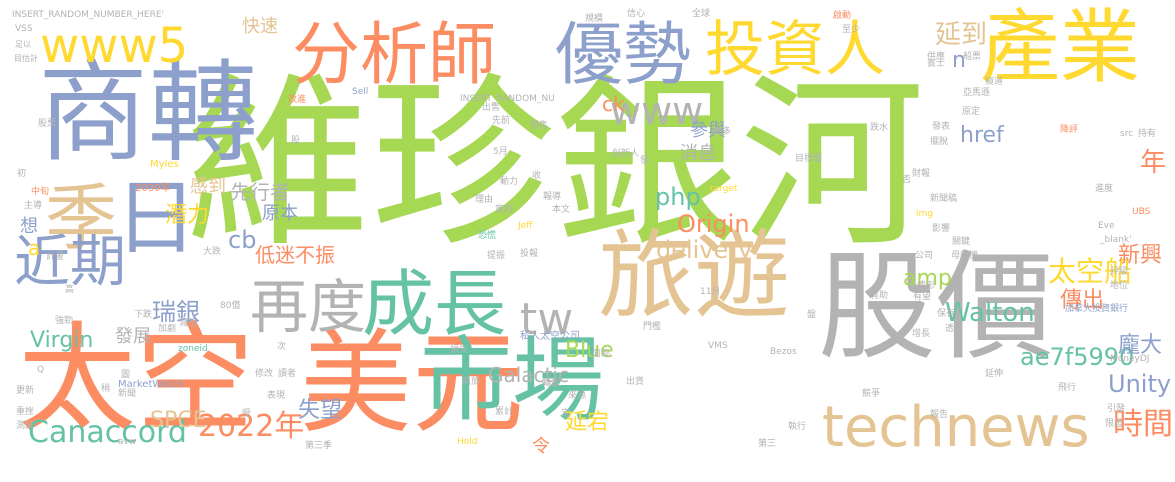  I want to click on word-51: 感到, so click(208, 186).